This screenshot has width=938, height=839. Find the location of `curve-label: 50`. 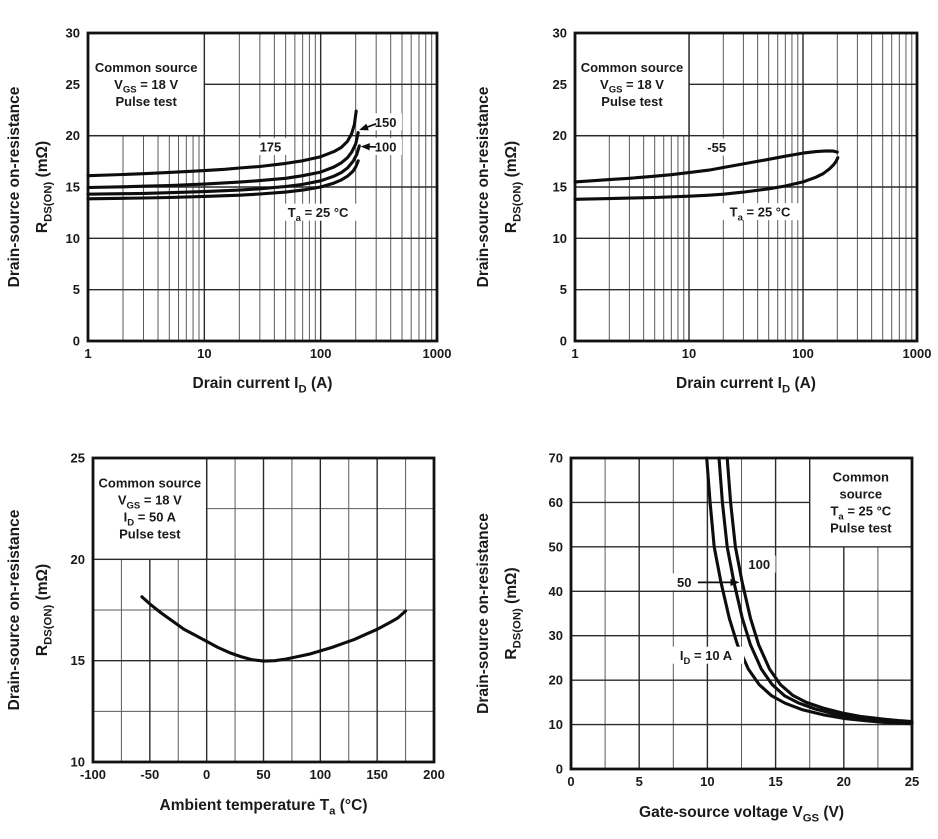

curve-label: 50 is located at coordinates (684, 582).